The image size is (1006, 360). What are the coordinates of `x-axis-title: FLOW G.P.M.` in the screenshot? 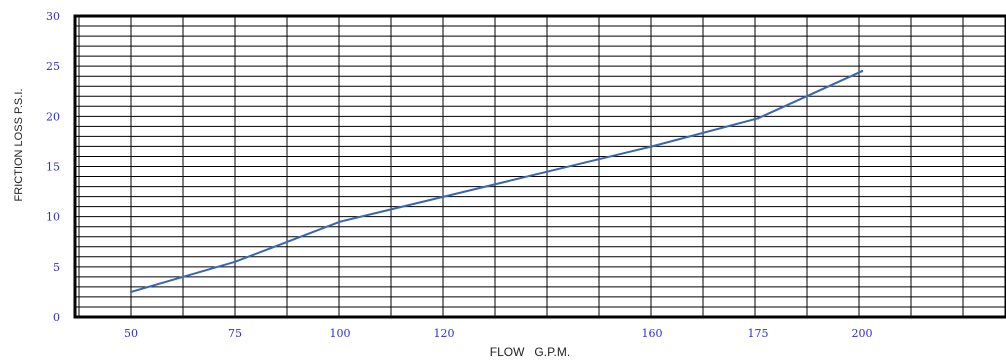 It's located at (530, 352).